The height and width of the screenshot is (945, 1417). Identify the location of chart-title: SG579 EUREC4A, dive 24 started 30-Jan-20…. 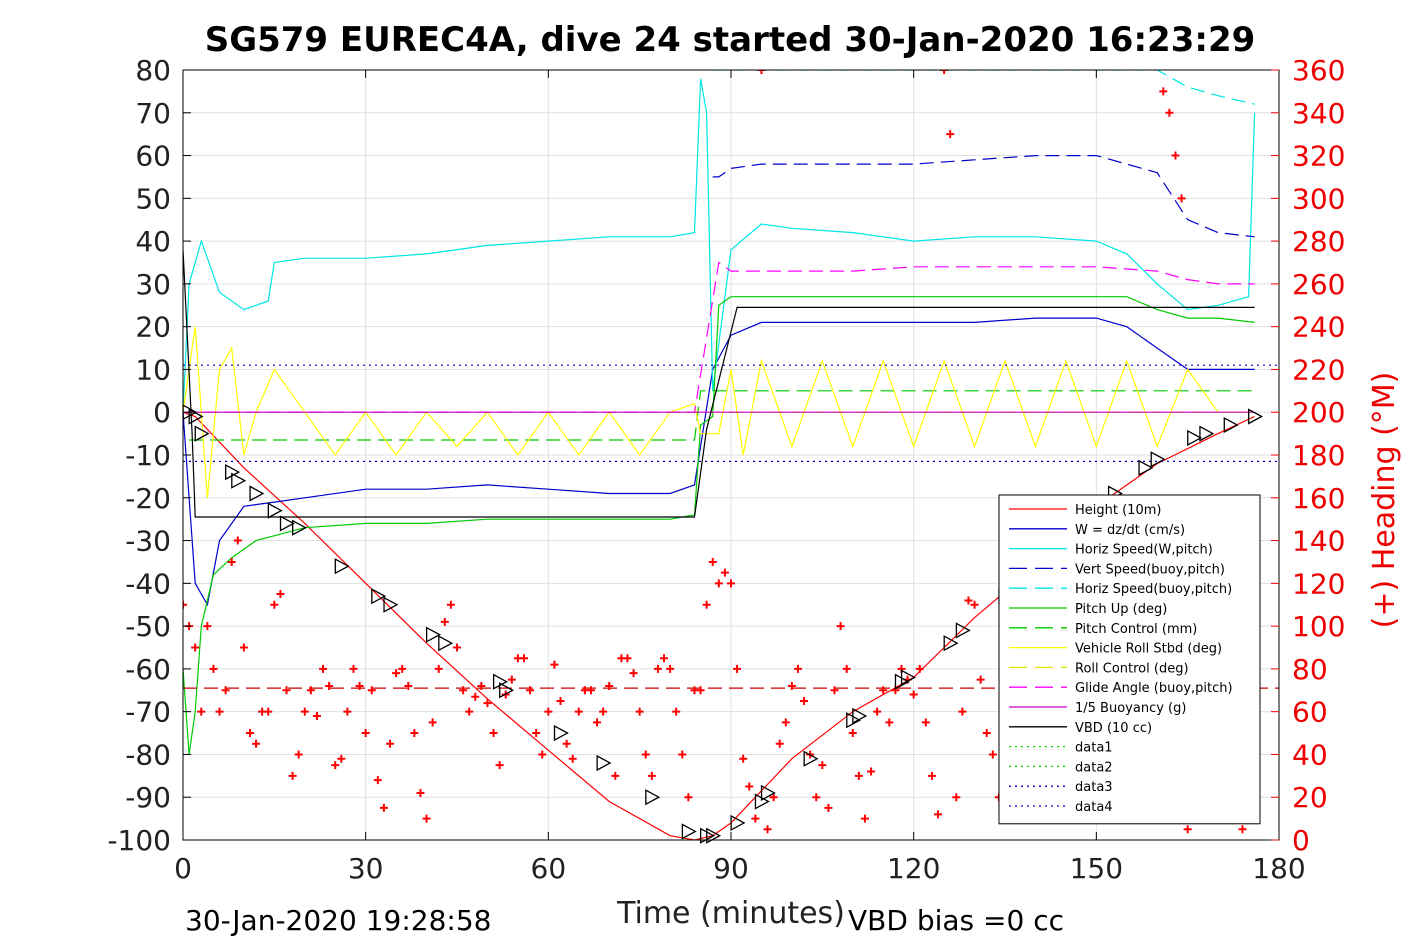
(730, 40).